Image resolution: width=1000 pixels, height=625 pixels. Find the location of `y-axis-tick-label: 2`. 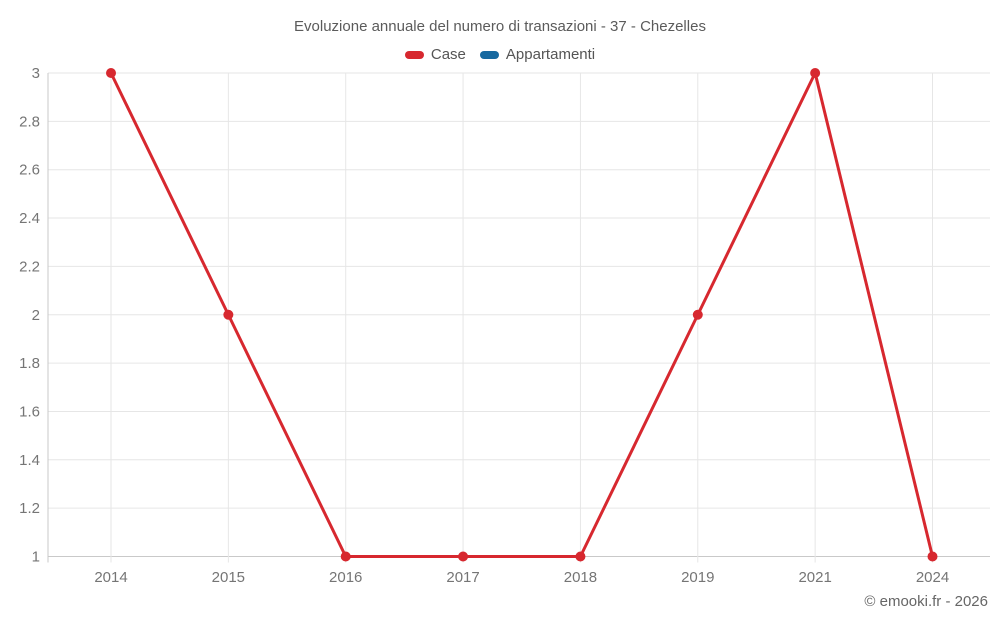

y-axis-tick-label: 2 is located at coordinates (36, 315).